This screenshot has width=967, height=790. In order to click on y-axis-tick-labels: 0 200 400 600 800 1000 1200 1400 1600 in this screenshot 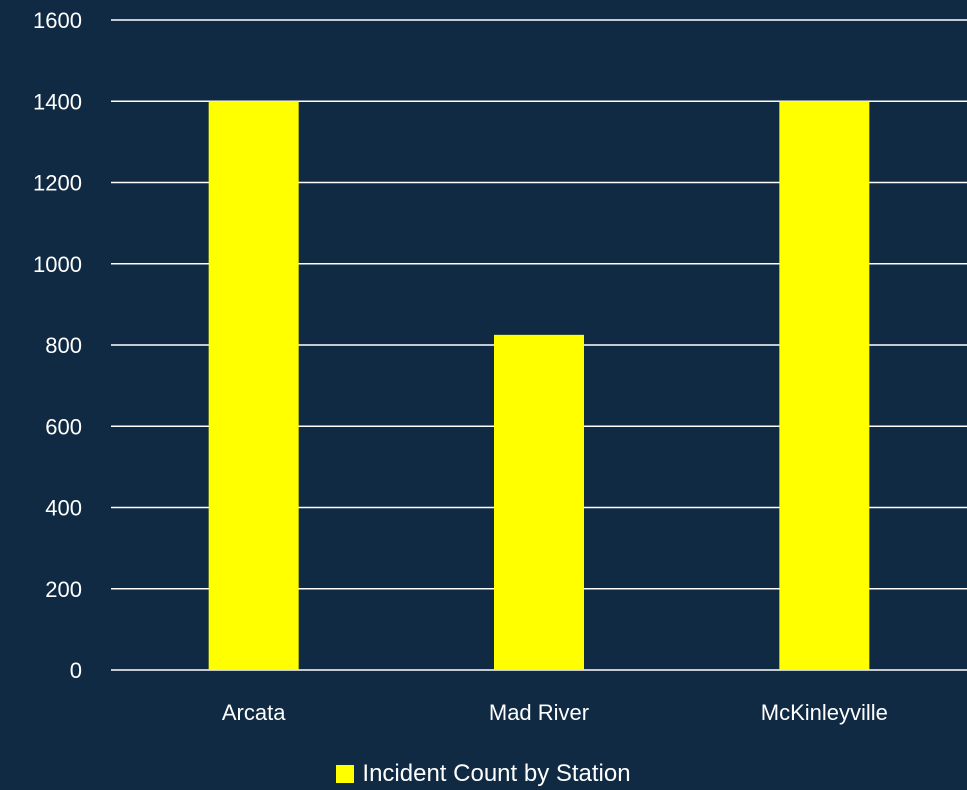, I will do `click(57, 345)`.